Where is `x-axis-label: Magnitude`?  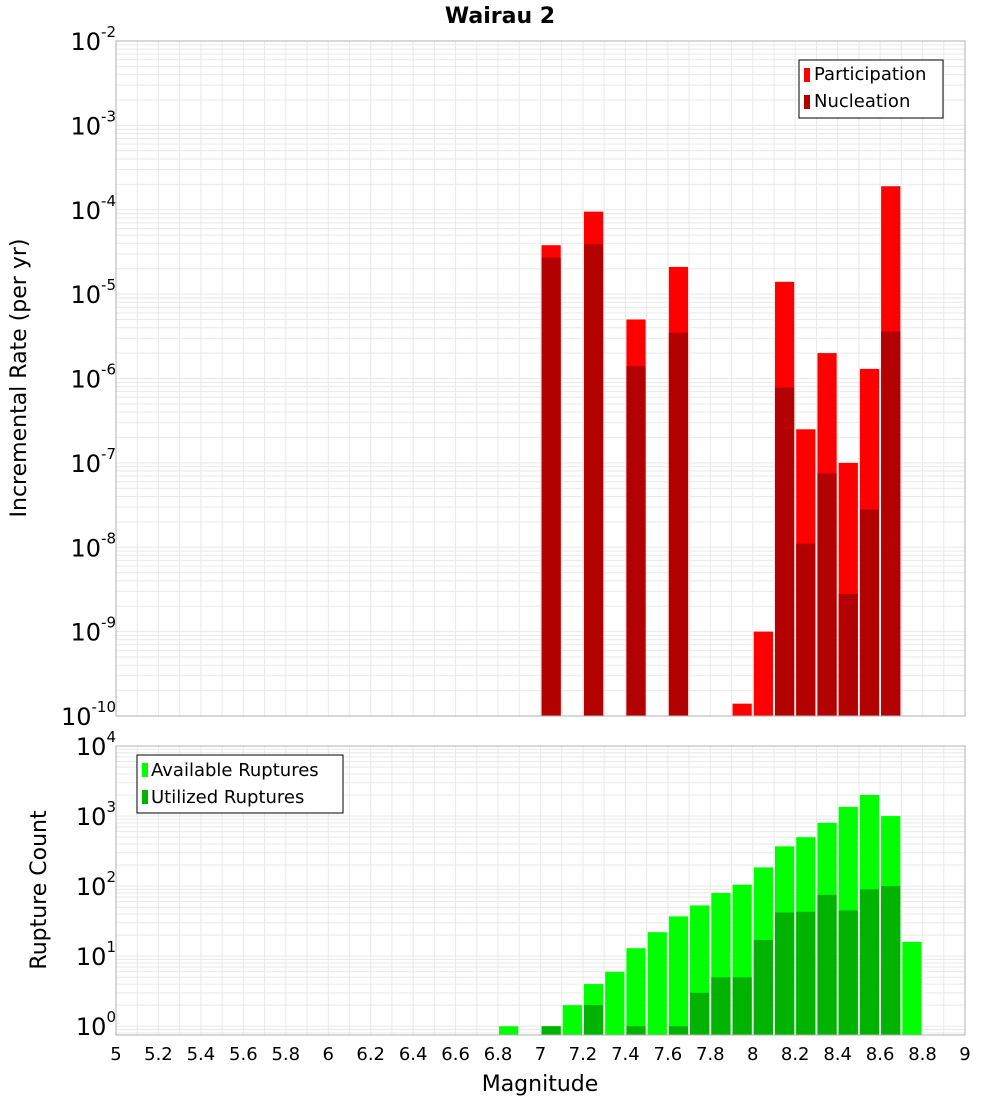
x-axis-label: Magnitude is located at coordinates (540, 1084).